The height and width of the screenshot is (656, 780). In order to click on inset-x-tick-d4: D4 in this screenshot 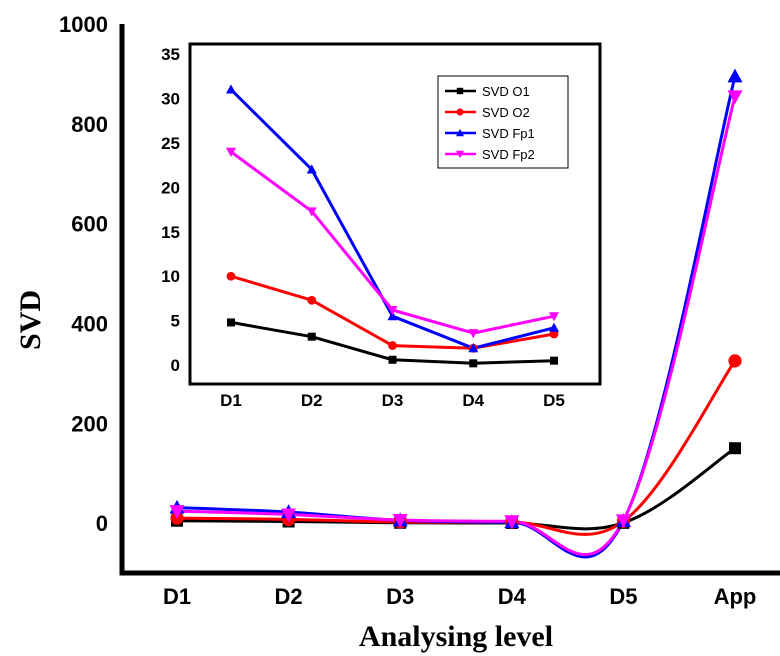, I will do `click(473, 400)`.